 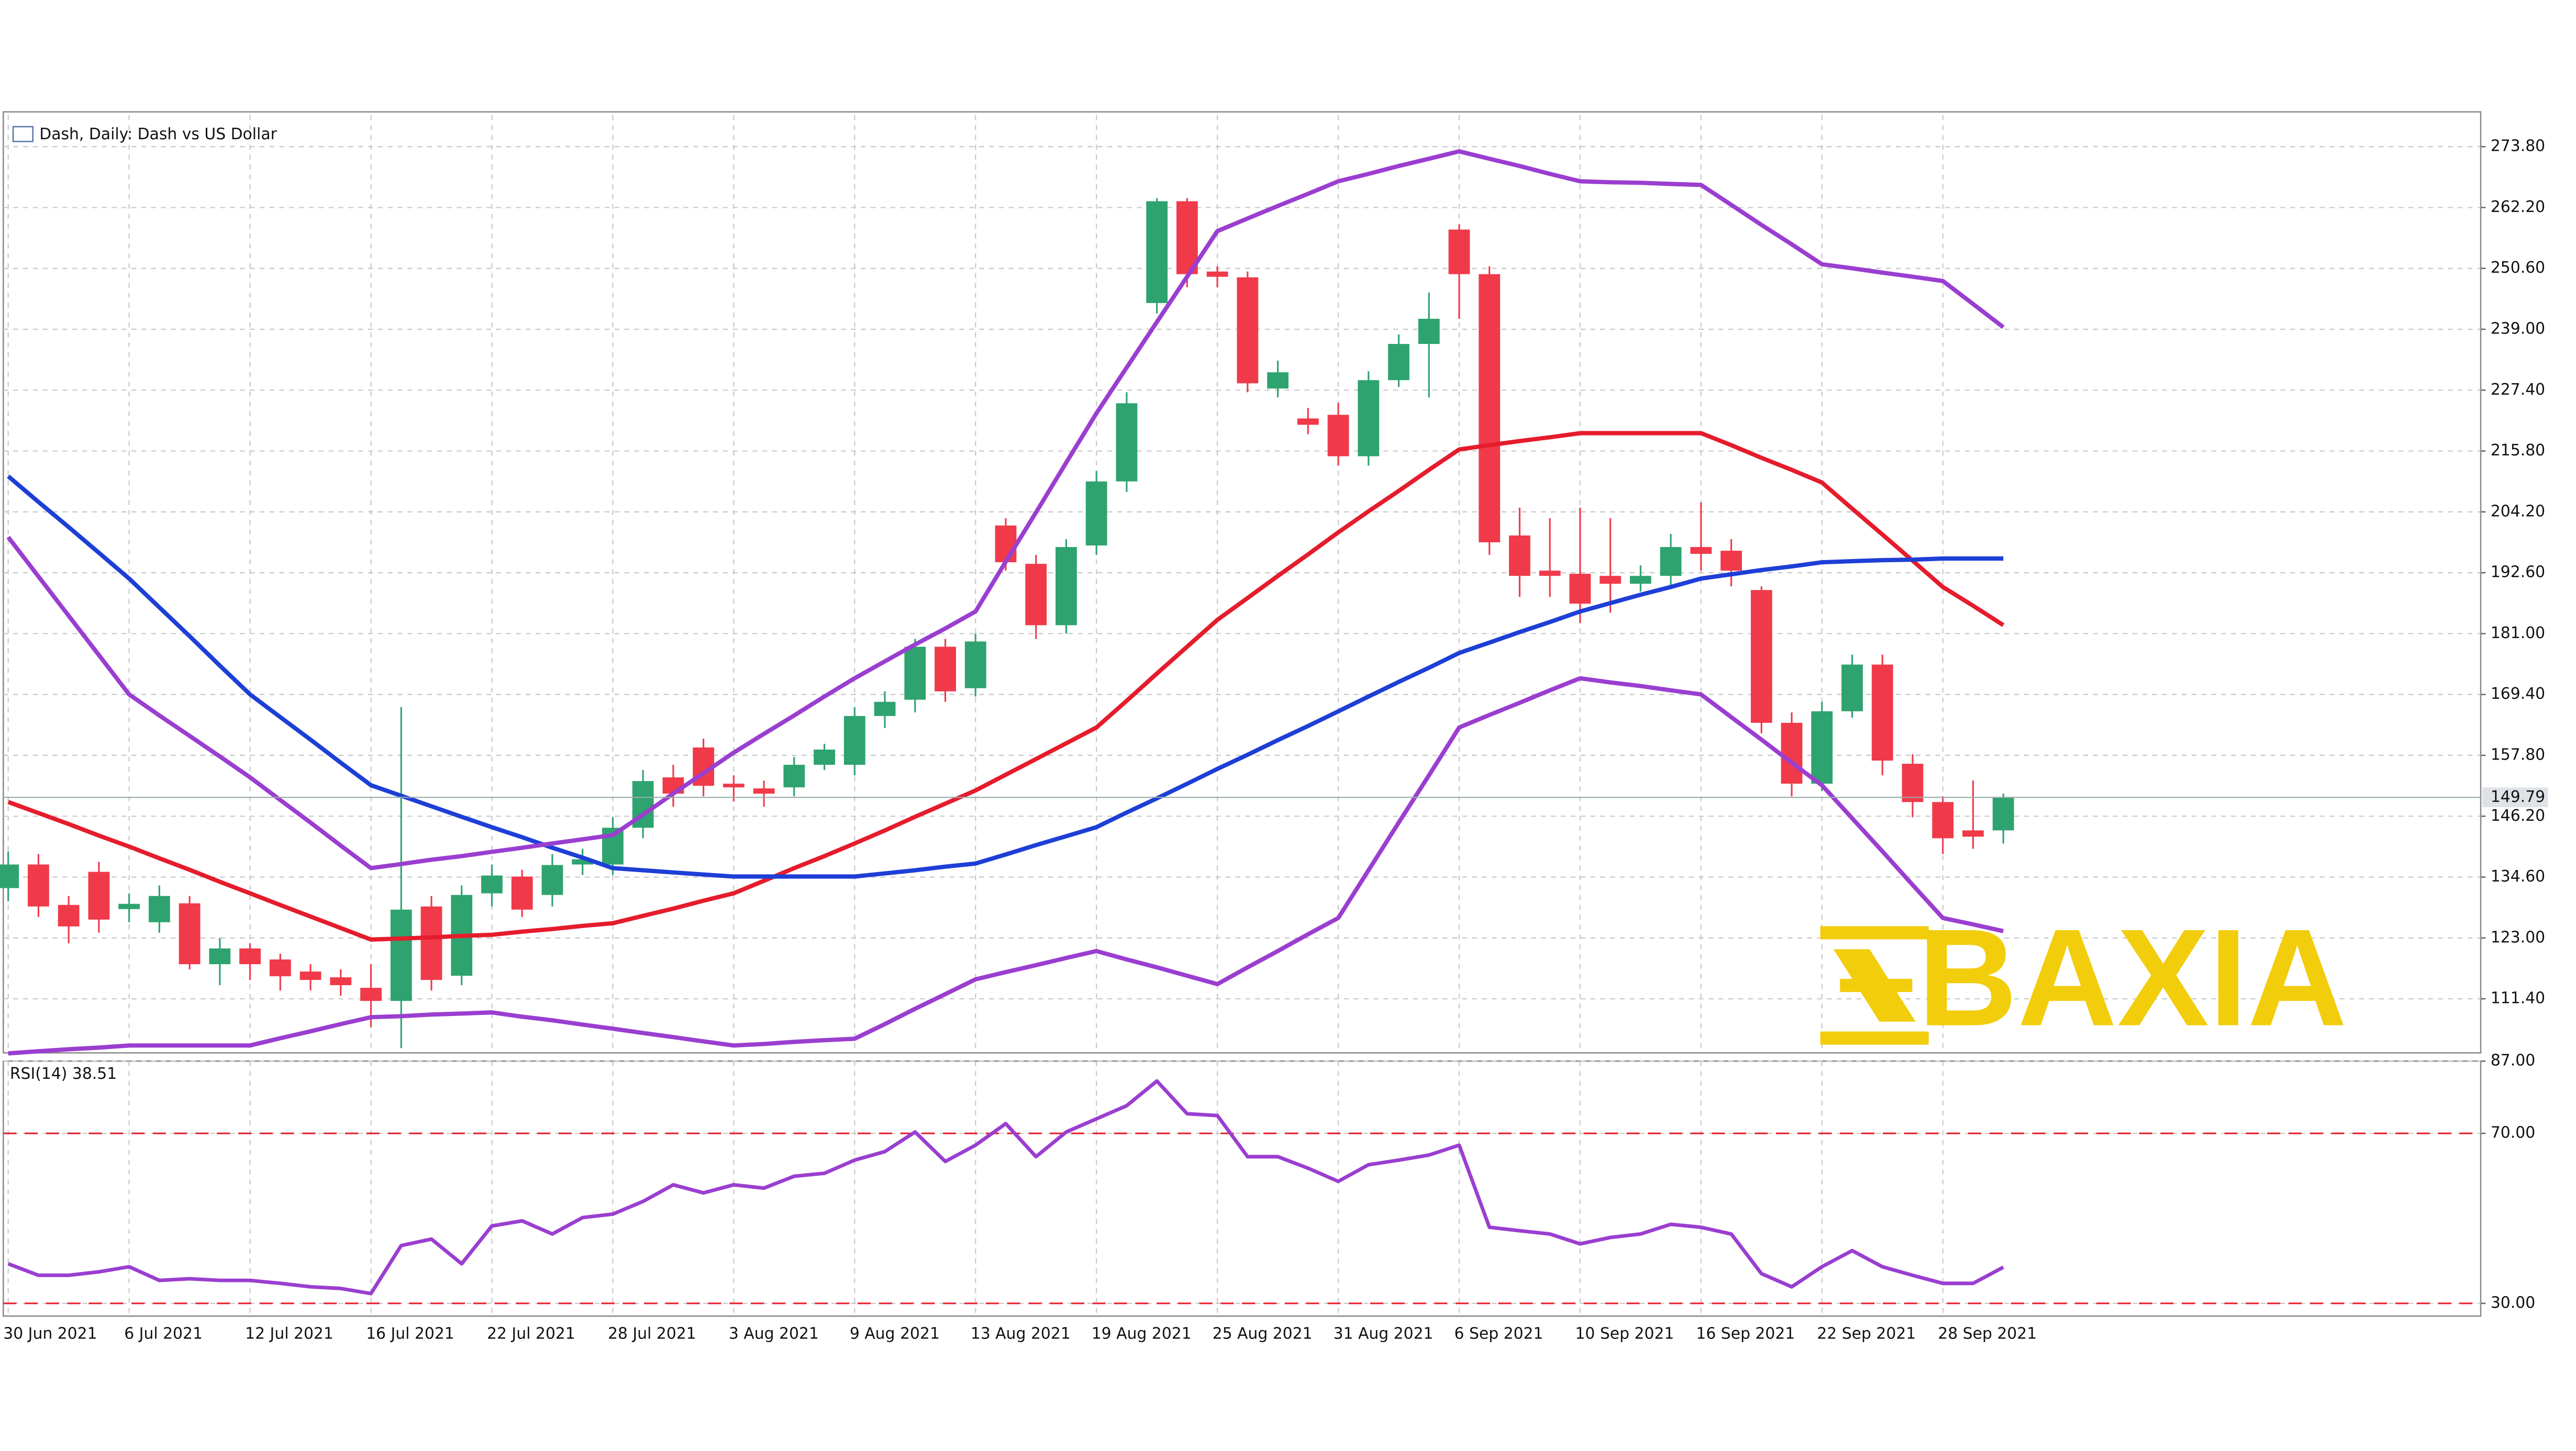 I want to click on x-tick-label: 6 Jul 2021, so click(x=163, y=1334).